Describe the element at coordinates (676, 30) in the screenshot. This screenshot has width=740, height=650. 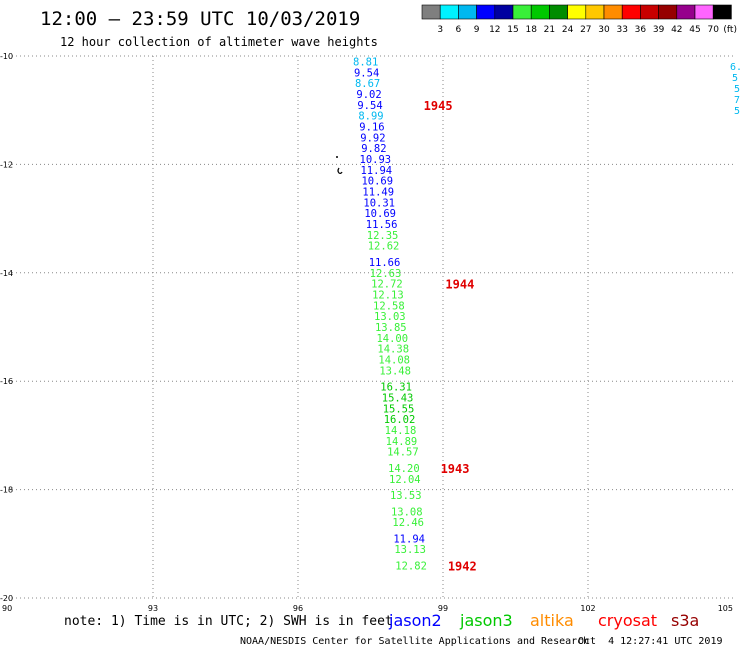
I see `colorbar-tick-label: 42` at that location.